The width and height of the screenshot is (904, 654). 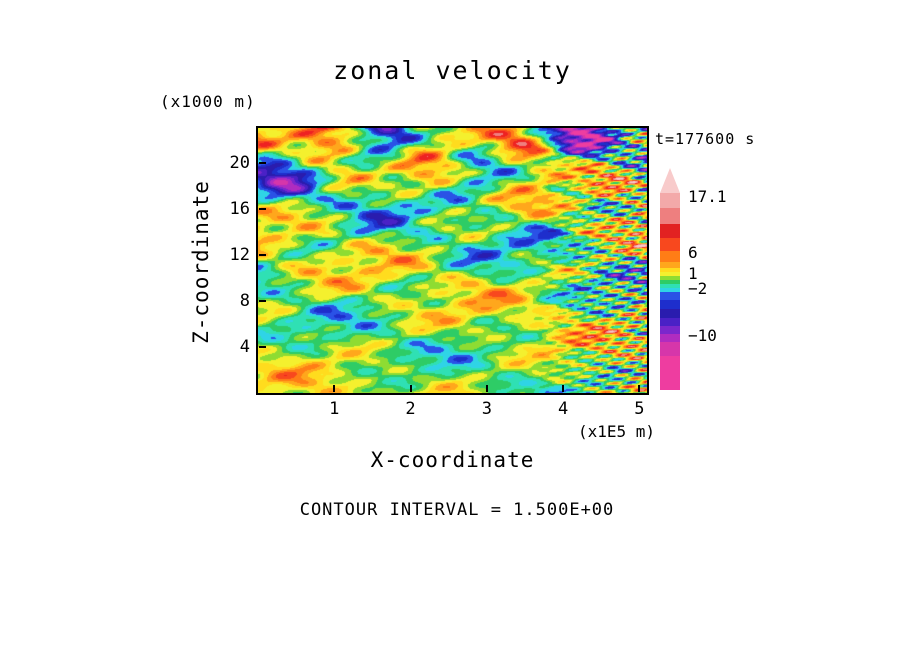 I want to click on y-axis-label: Z-coordinate, so click(x=201, y=262).